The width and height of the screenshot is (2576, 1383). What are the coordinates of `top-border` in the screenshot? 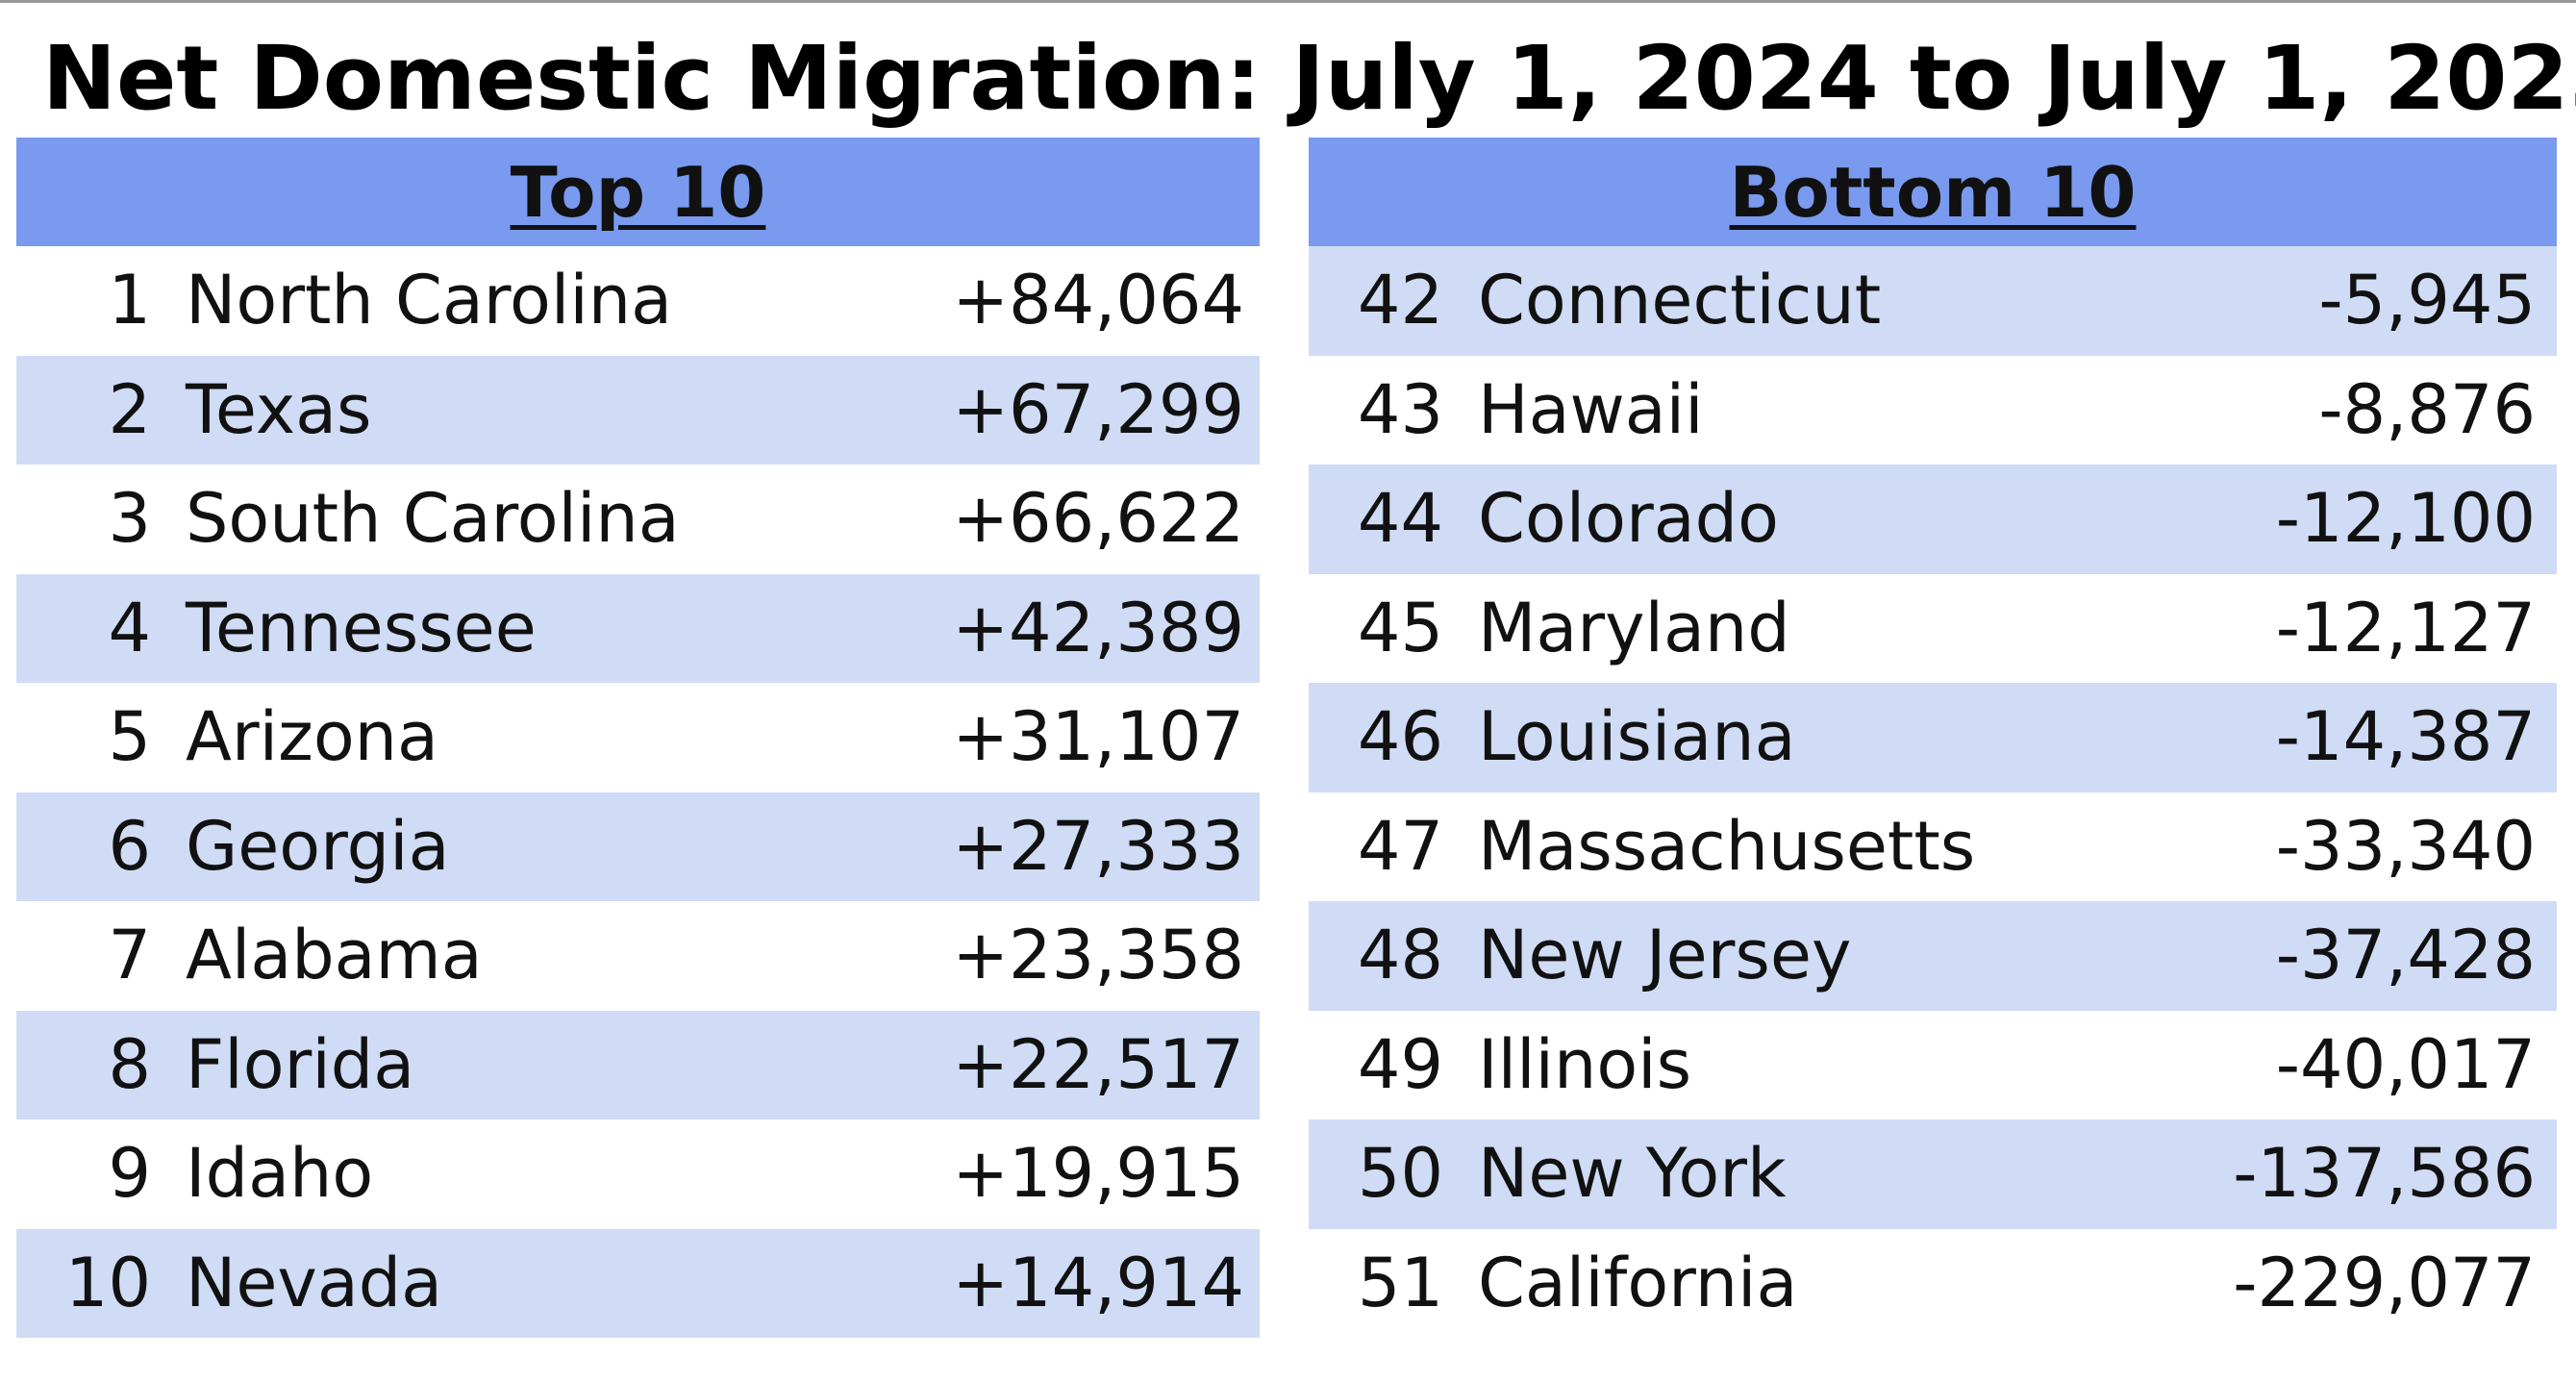 It's located at (1288, 2).